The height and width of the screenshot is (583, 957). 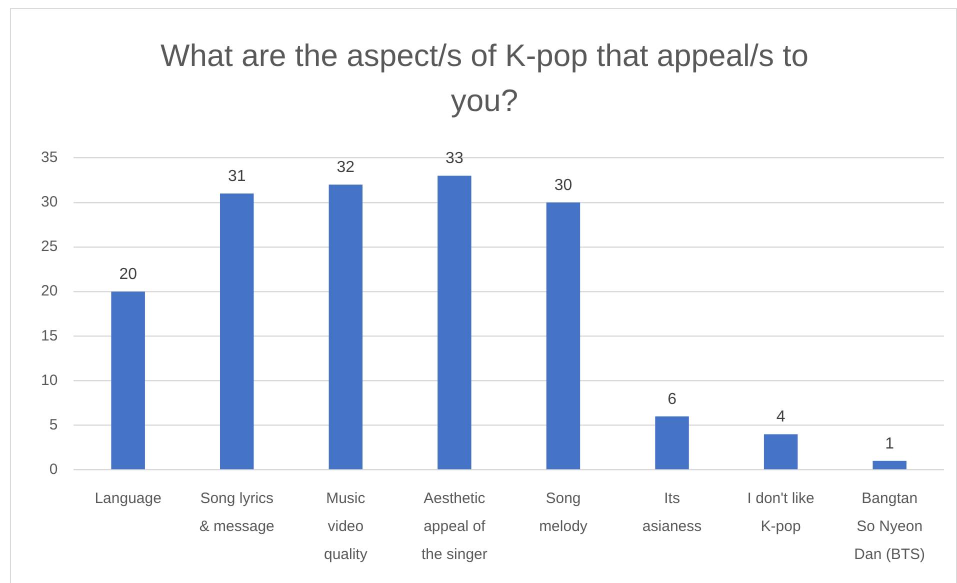 I want to click on x-tick-label: I don't like K-pop, so click(x=780, y=513).